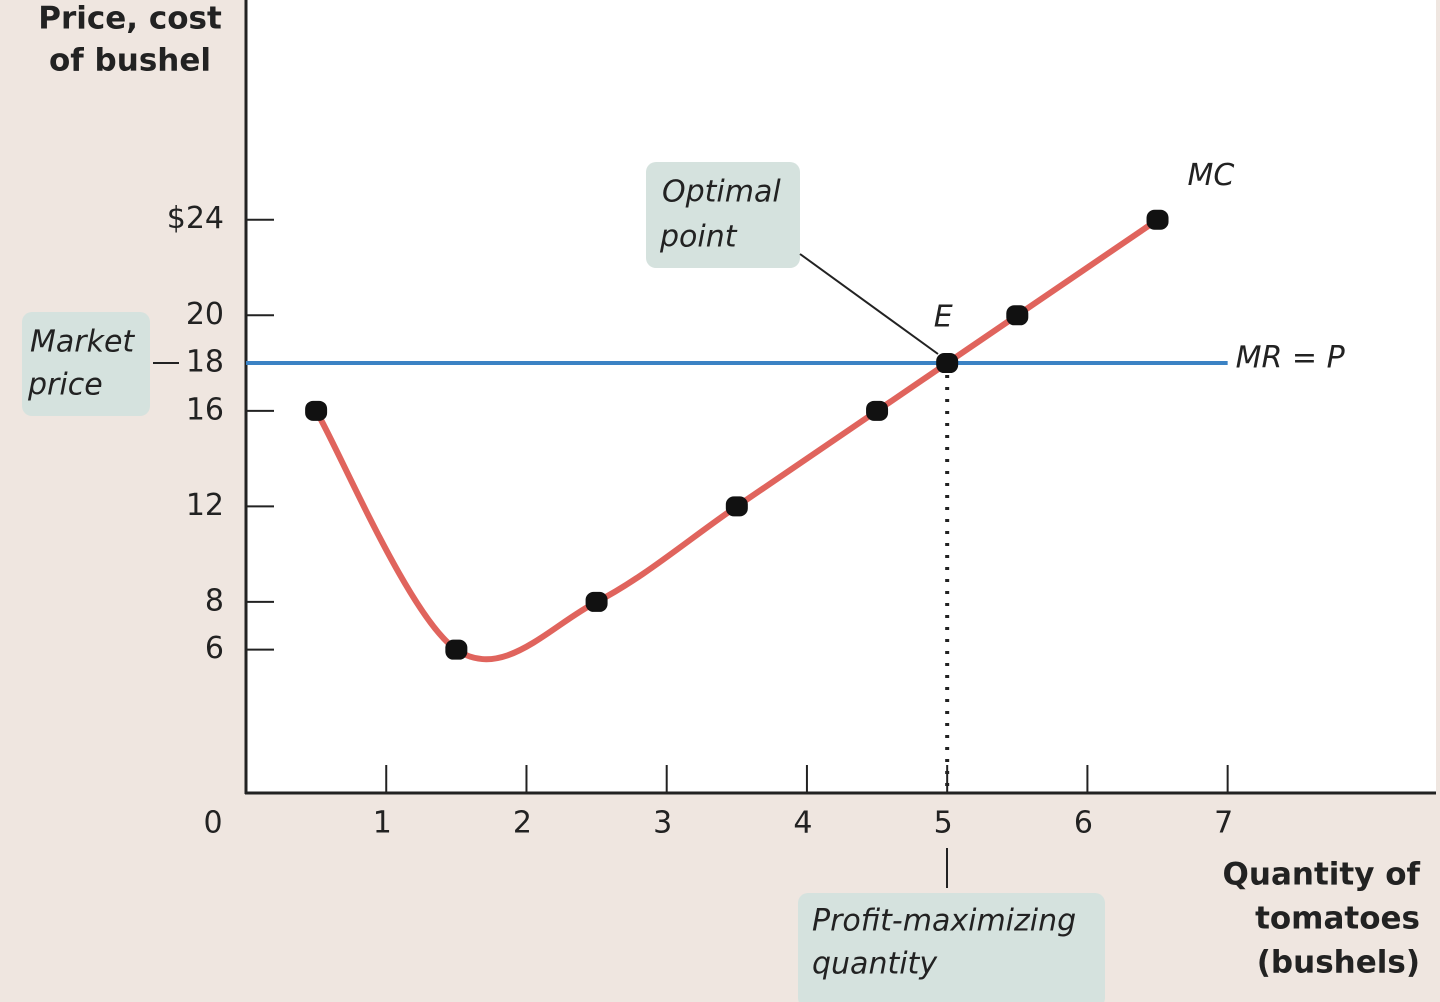  Describe the element at coordinates (1291, 358) in the screenshot. I see `mr-label: MR = P` at that location.